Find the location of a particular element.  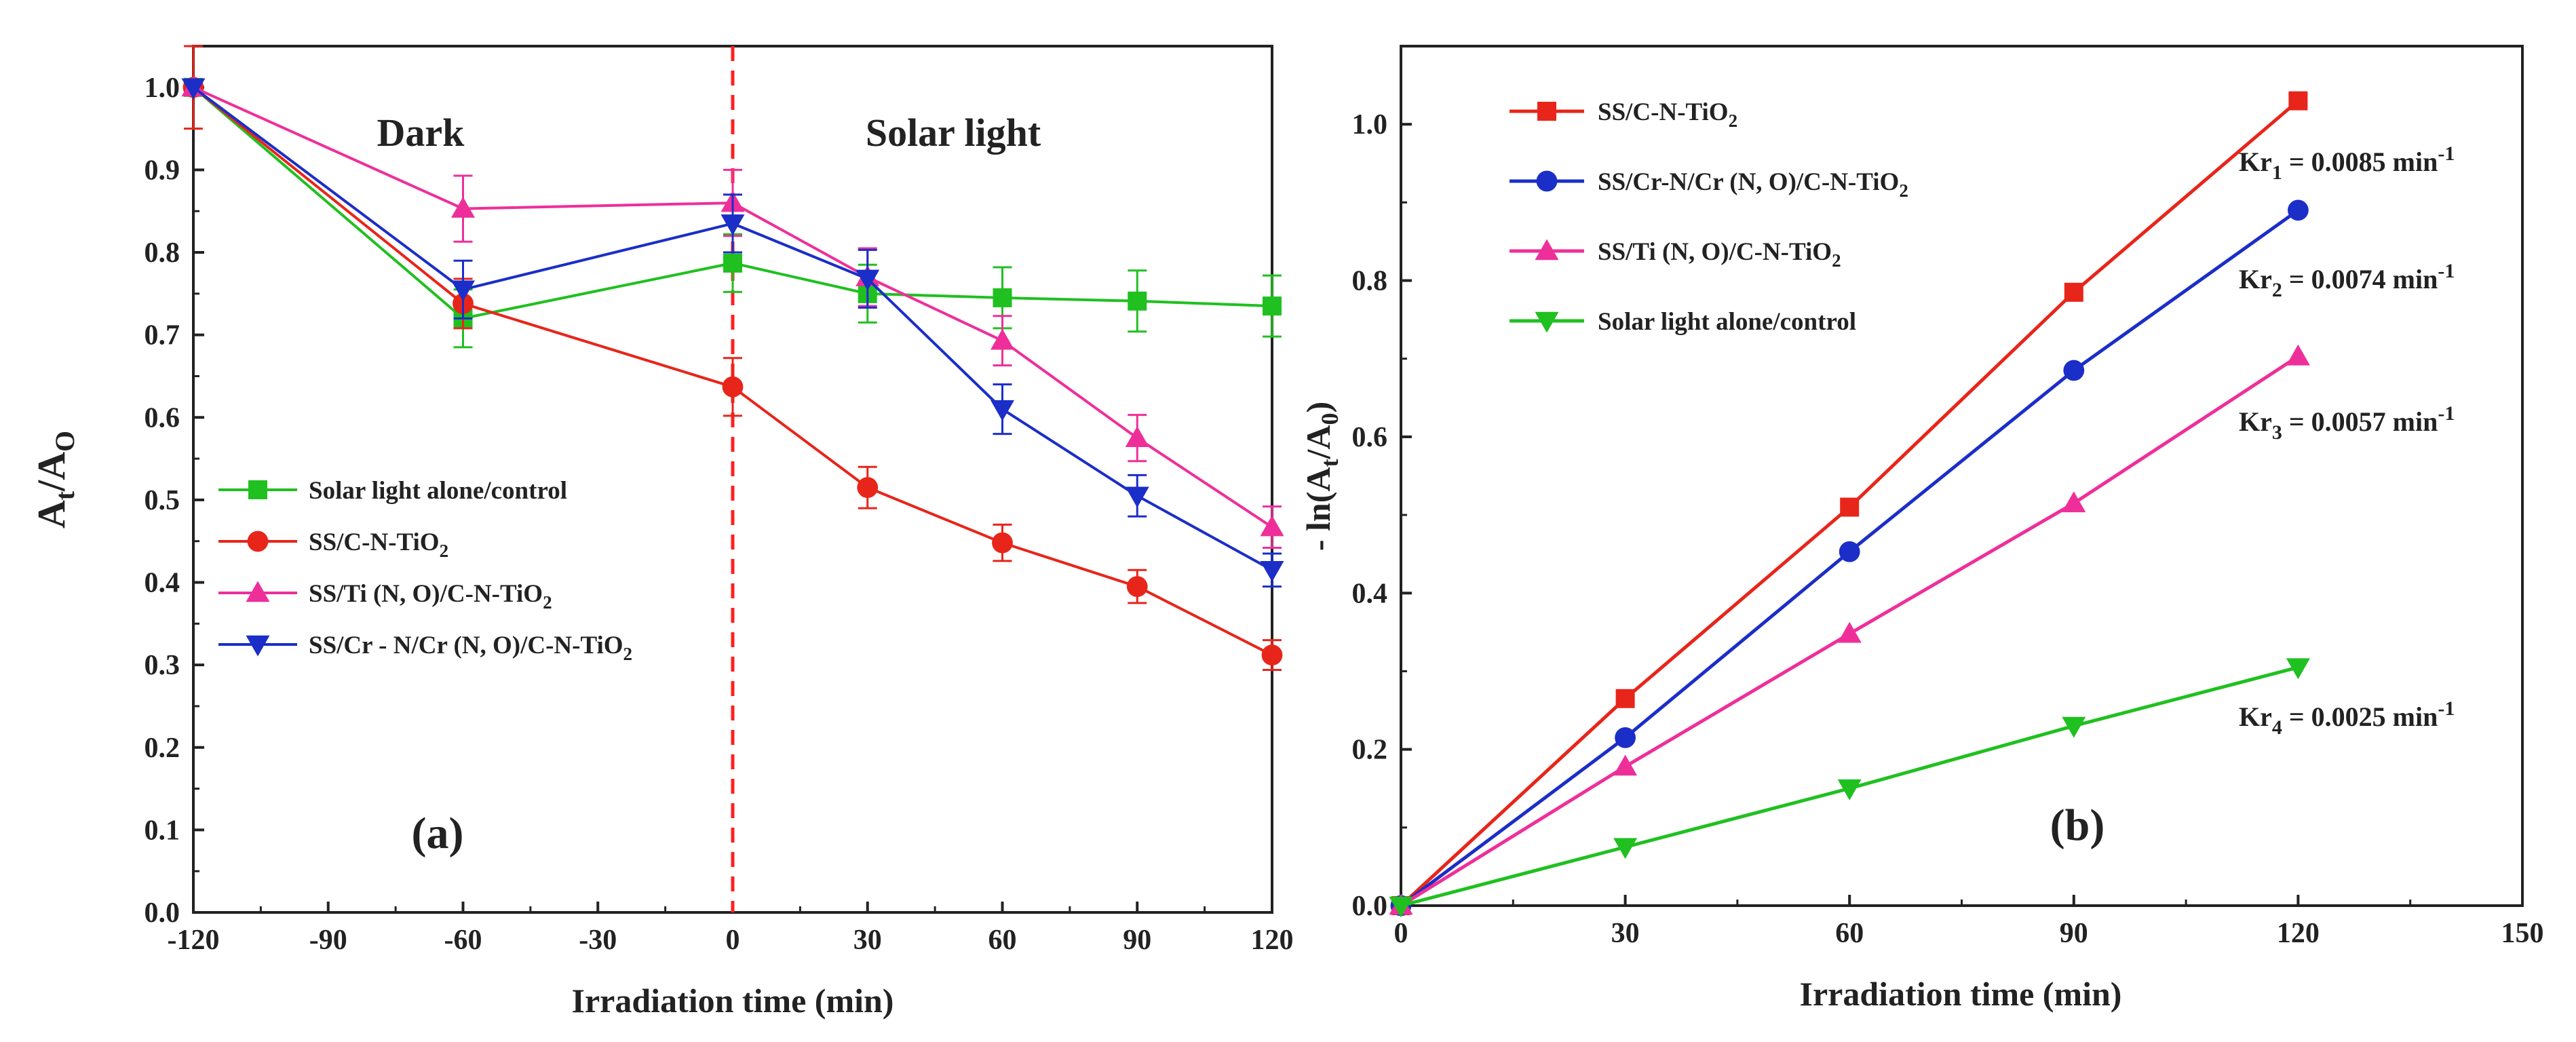

panel-a-y-tick-label: 0.8 is located at coordinates (162, 253).